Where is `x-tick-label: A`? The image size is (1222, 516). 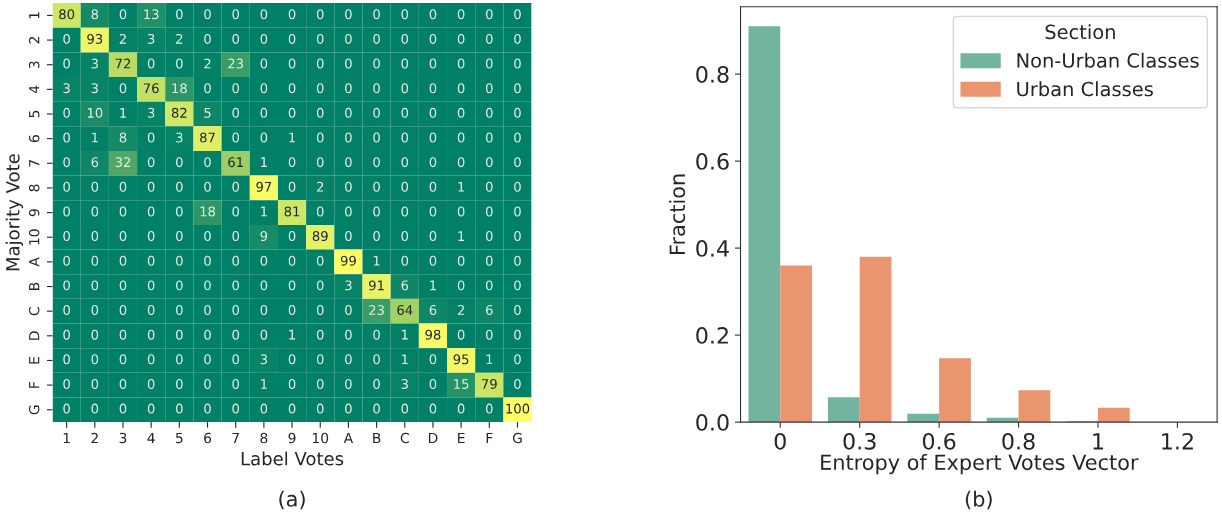 x-tick-label: A is located at coordinates (348, 438).